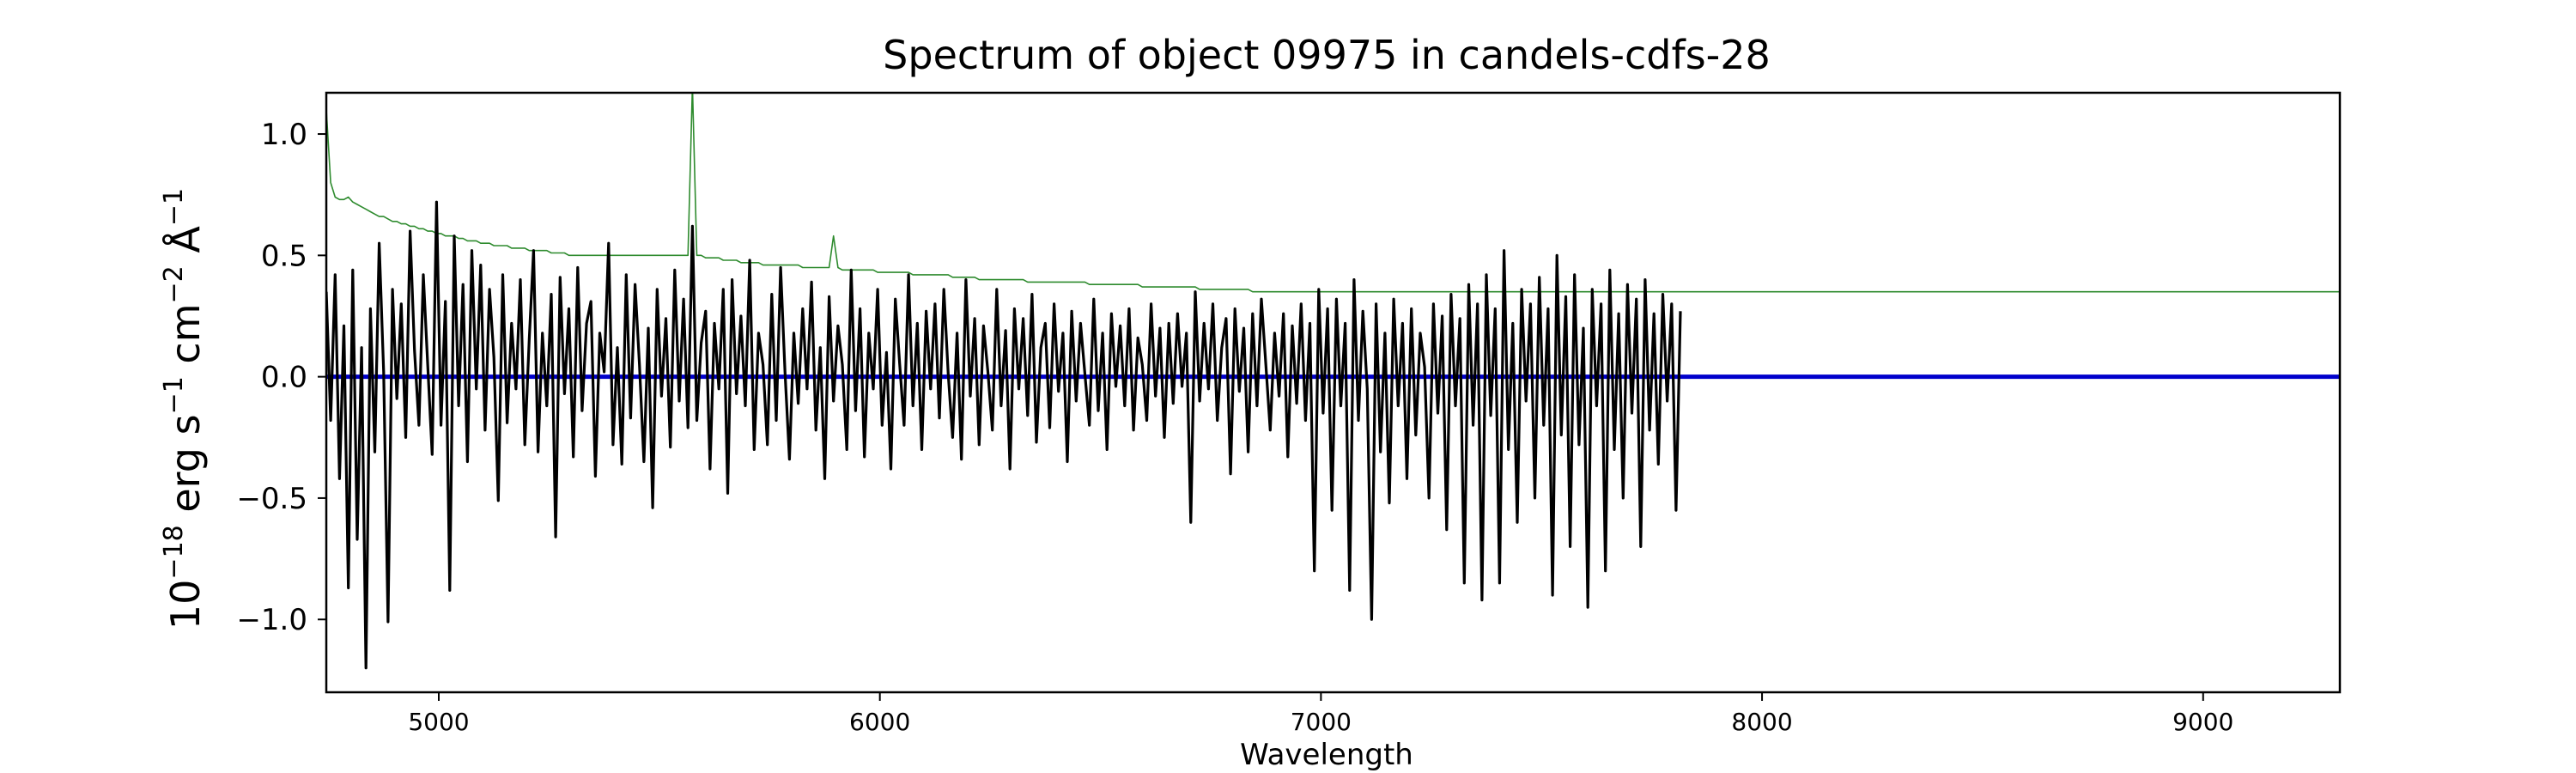 The image size is (2576, 773). Describe the element at coordinates (186, 339) in the screenshot. I see `y-axis-label-cm: cm` at that location.